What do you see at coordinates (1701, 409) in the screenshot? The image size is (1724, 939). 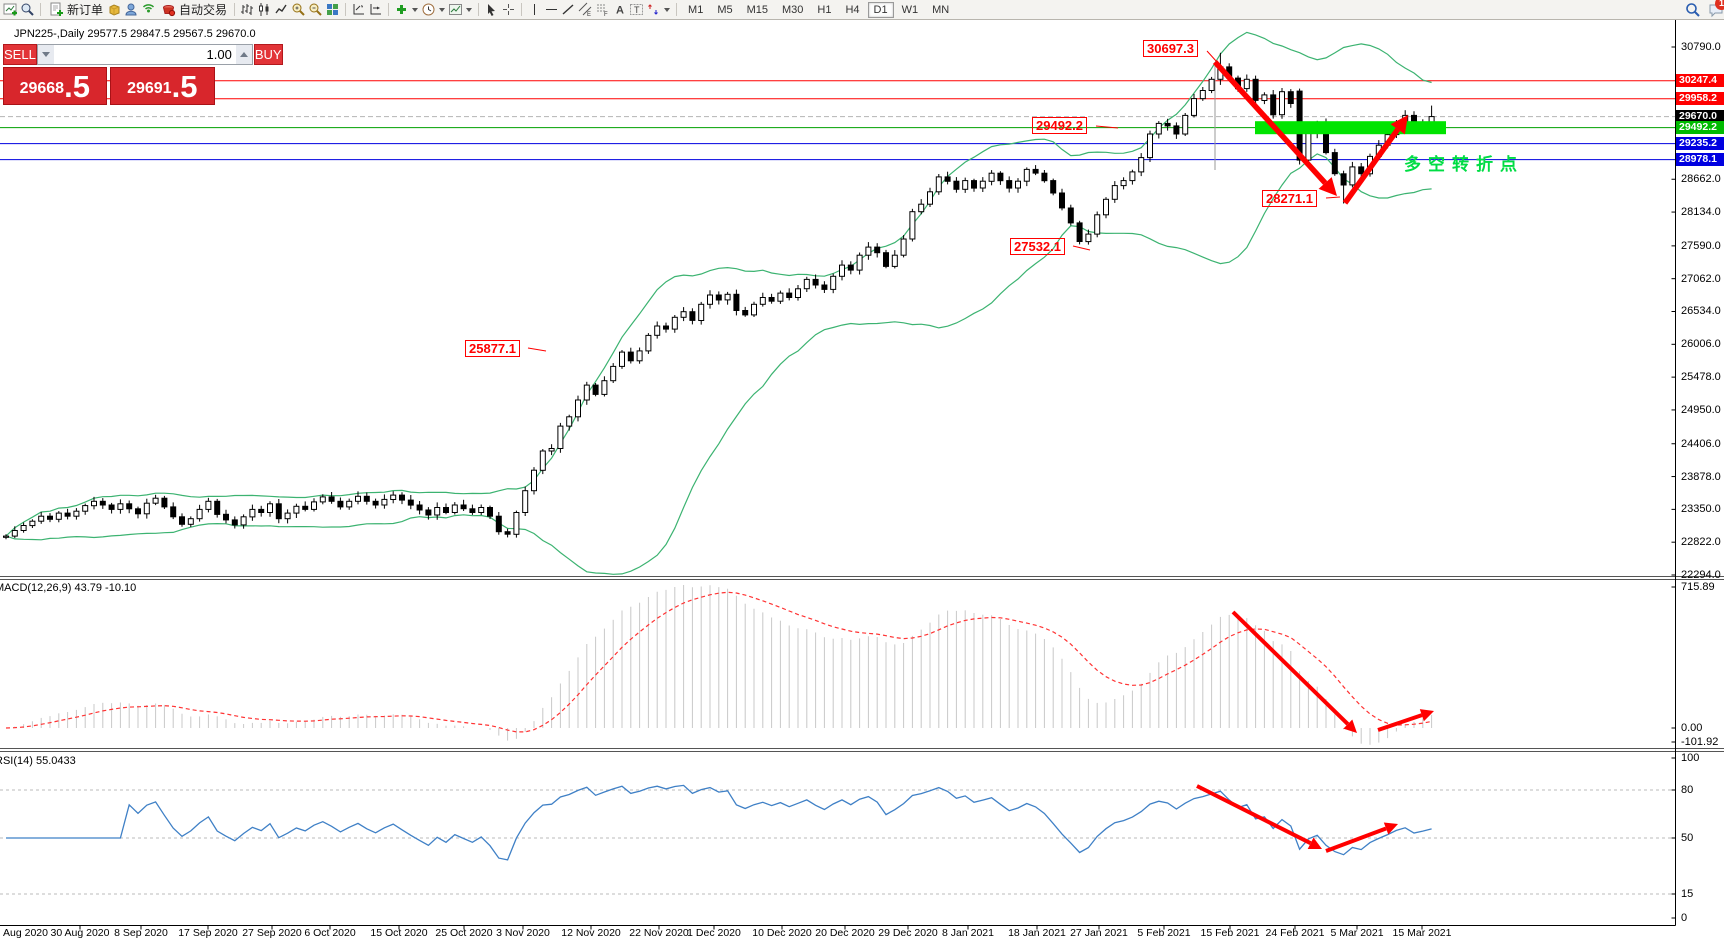 I see `price-axis-tick: 24950.0` at bounding box center [1701, 409].